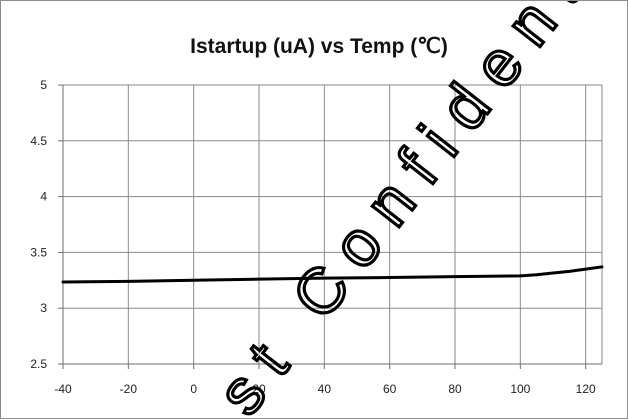 This screenshot has width=628, height=420. I want to click on x-tick-label: 120, so click(586, 389).